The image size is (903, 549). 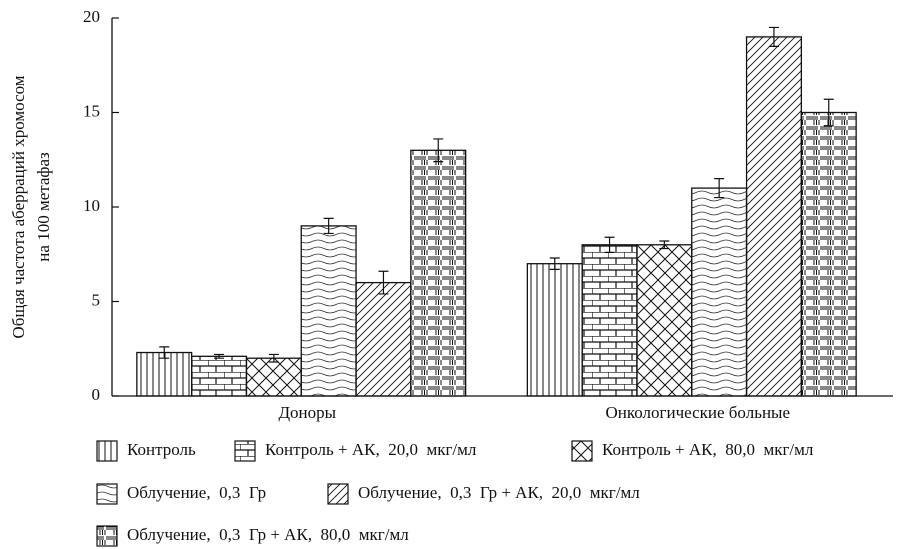 I want to click on y-axis-label: Общая частота аберраций хромосом, so click(x=18, y=206).